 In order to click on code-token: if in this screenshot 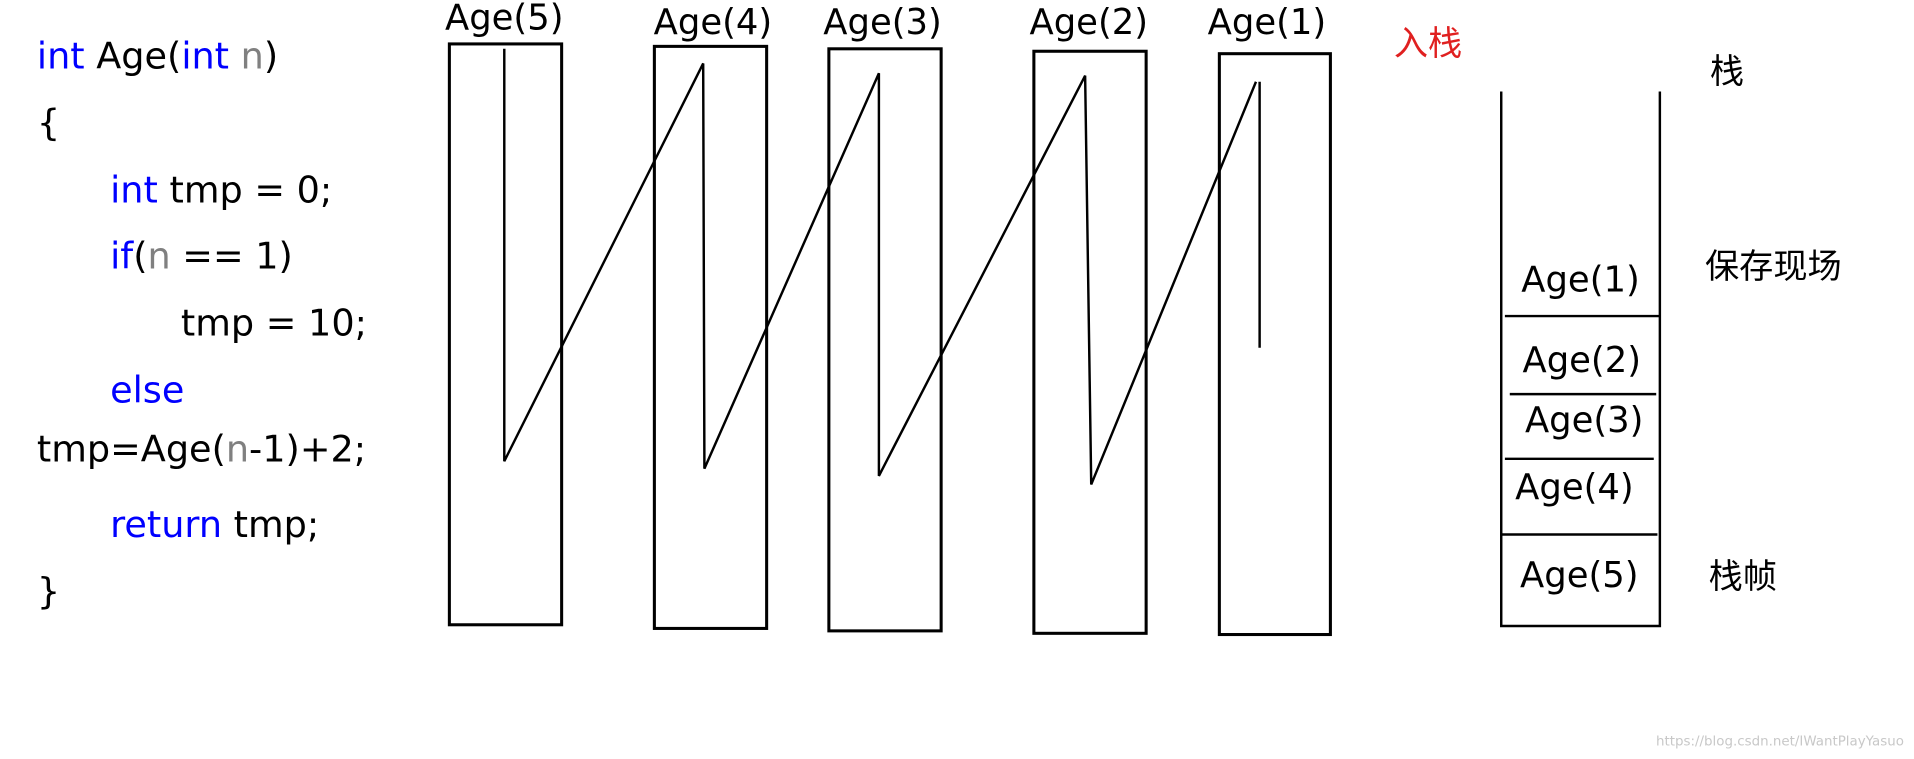, I will do `click(122, 255)`.